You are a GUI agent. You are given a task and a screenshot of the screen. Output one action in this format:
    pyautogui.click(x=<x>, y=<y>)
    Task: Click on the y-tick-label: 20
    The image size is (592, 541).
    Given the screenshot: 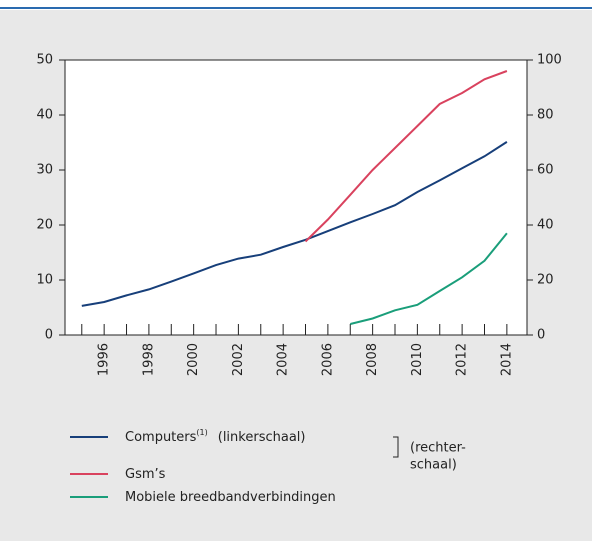 What is the action you would take?
    pyautogui.click(x=44, y=225)
    